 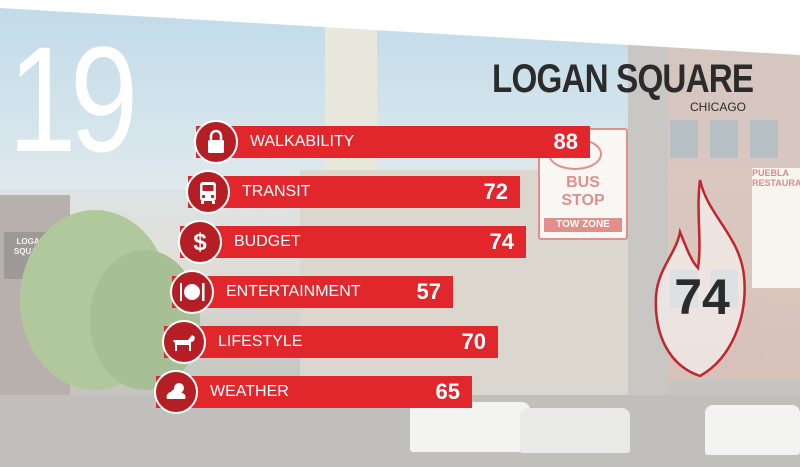 I want to click on street-pole, so click(x=648, y=233).